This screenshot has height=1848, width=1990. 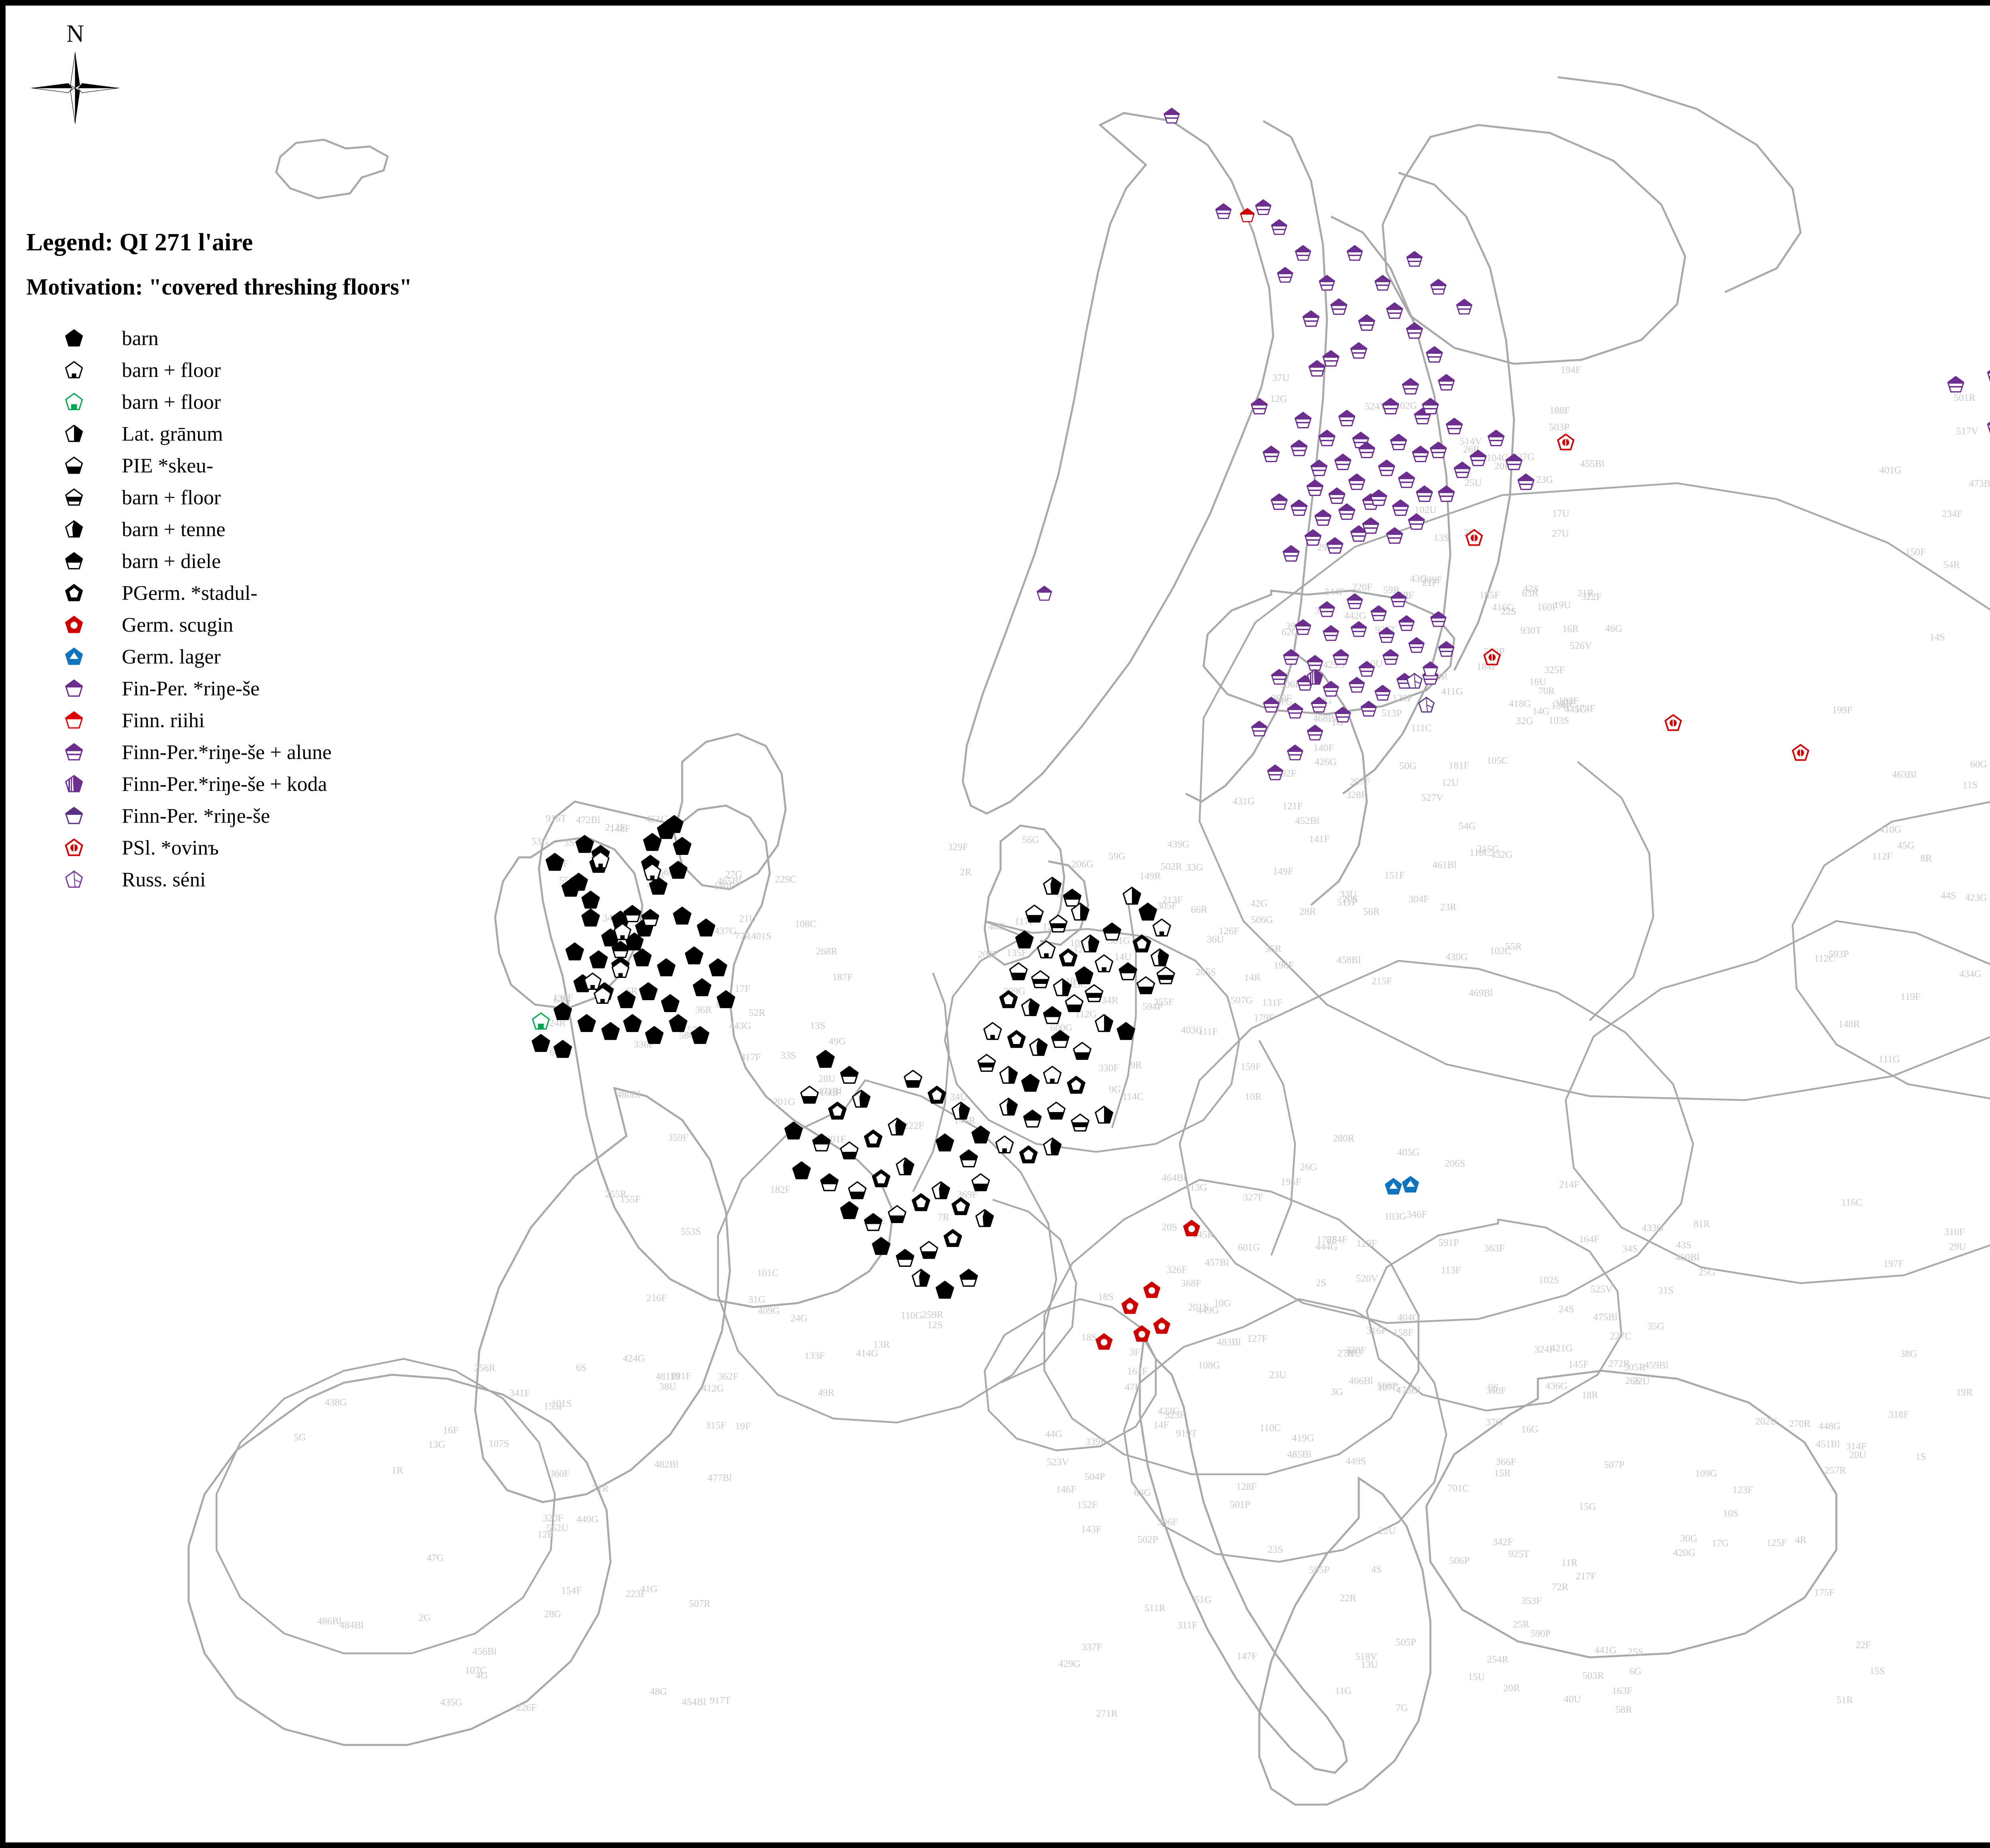 What do you see at coordinates (283, 752) in the screenshot?
I see `legend-item: Finn-Per.*riŋe-še + alune` at bounding box center [283, 752].